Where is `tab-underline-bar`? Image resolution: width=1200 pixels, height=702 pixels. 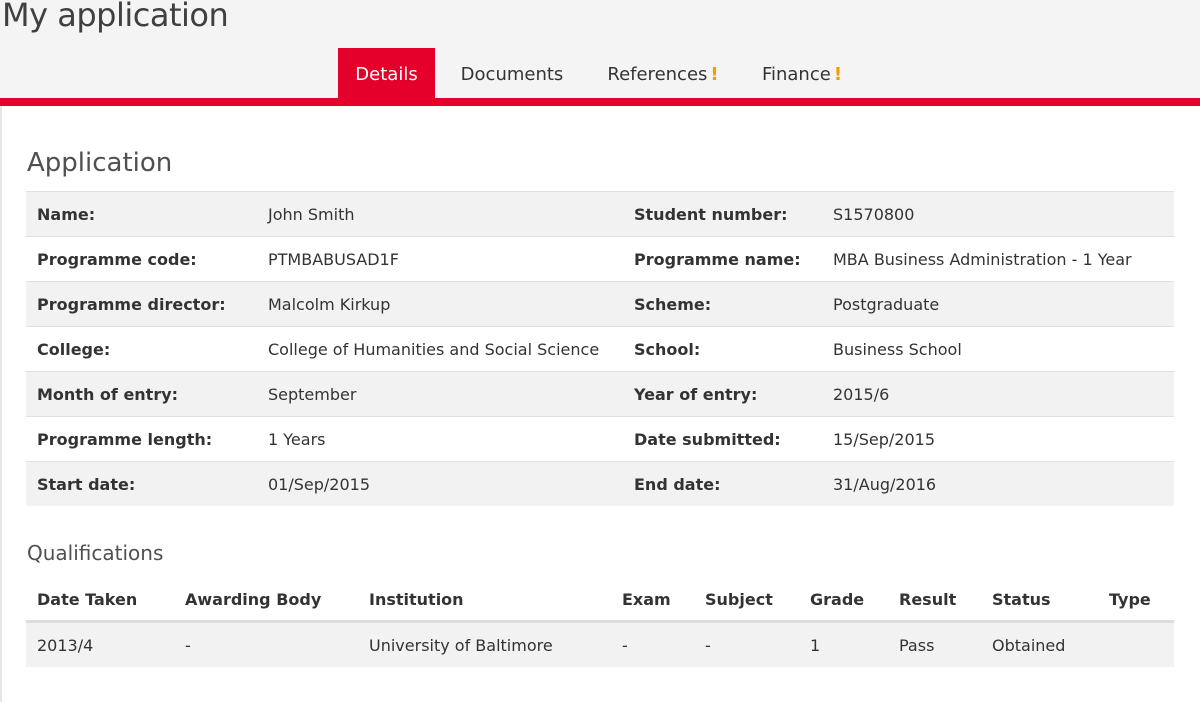
tab-underline-bar is located at coordinates (600, 102).